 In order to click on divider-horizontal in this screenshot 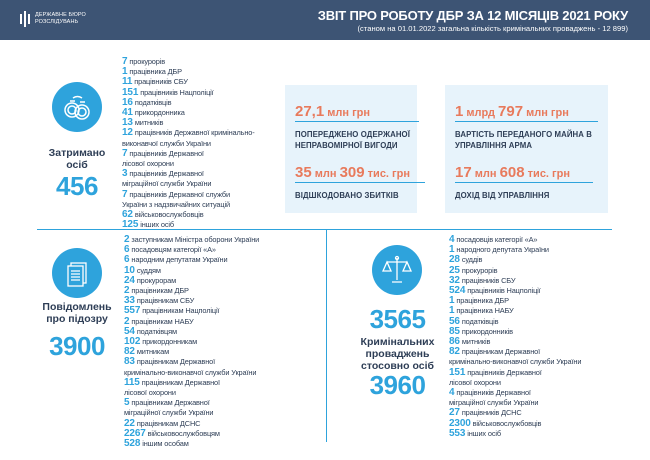, I will do `click(324, 229)`.